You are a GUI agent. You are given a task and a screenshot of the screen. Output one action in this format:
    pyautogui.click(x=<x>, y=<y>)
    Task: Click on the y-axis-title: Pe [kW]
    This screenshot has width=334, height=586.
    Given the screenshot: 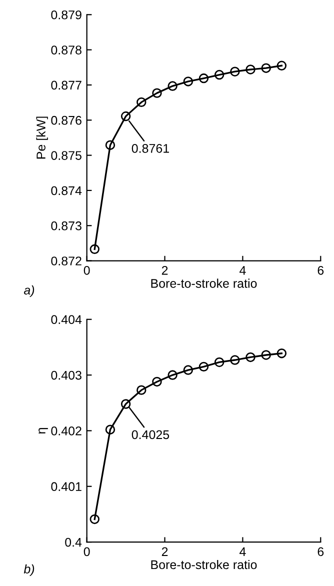 What is the action you would take?
    pyautogui.click(x=42, y=137)
    